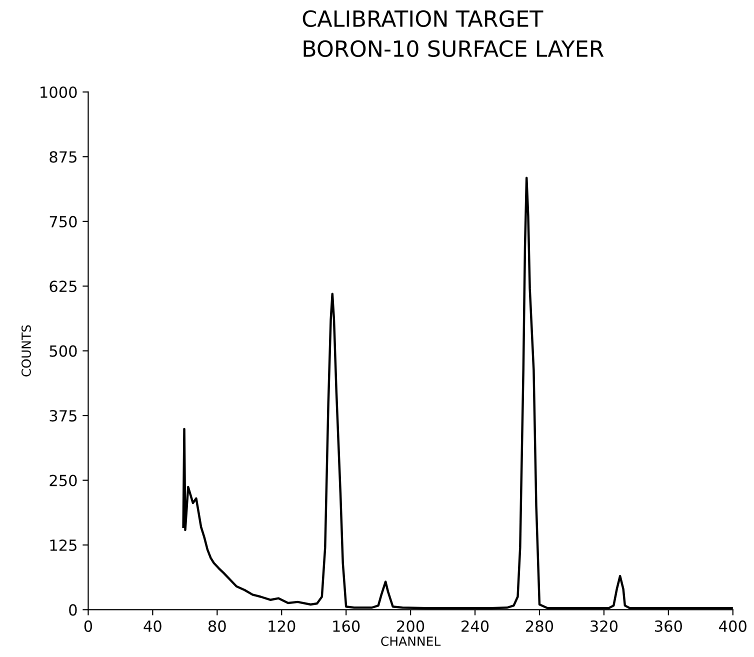  I want to click on x-tick-label: 160, so click(346, 626).